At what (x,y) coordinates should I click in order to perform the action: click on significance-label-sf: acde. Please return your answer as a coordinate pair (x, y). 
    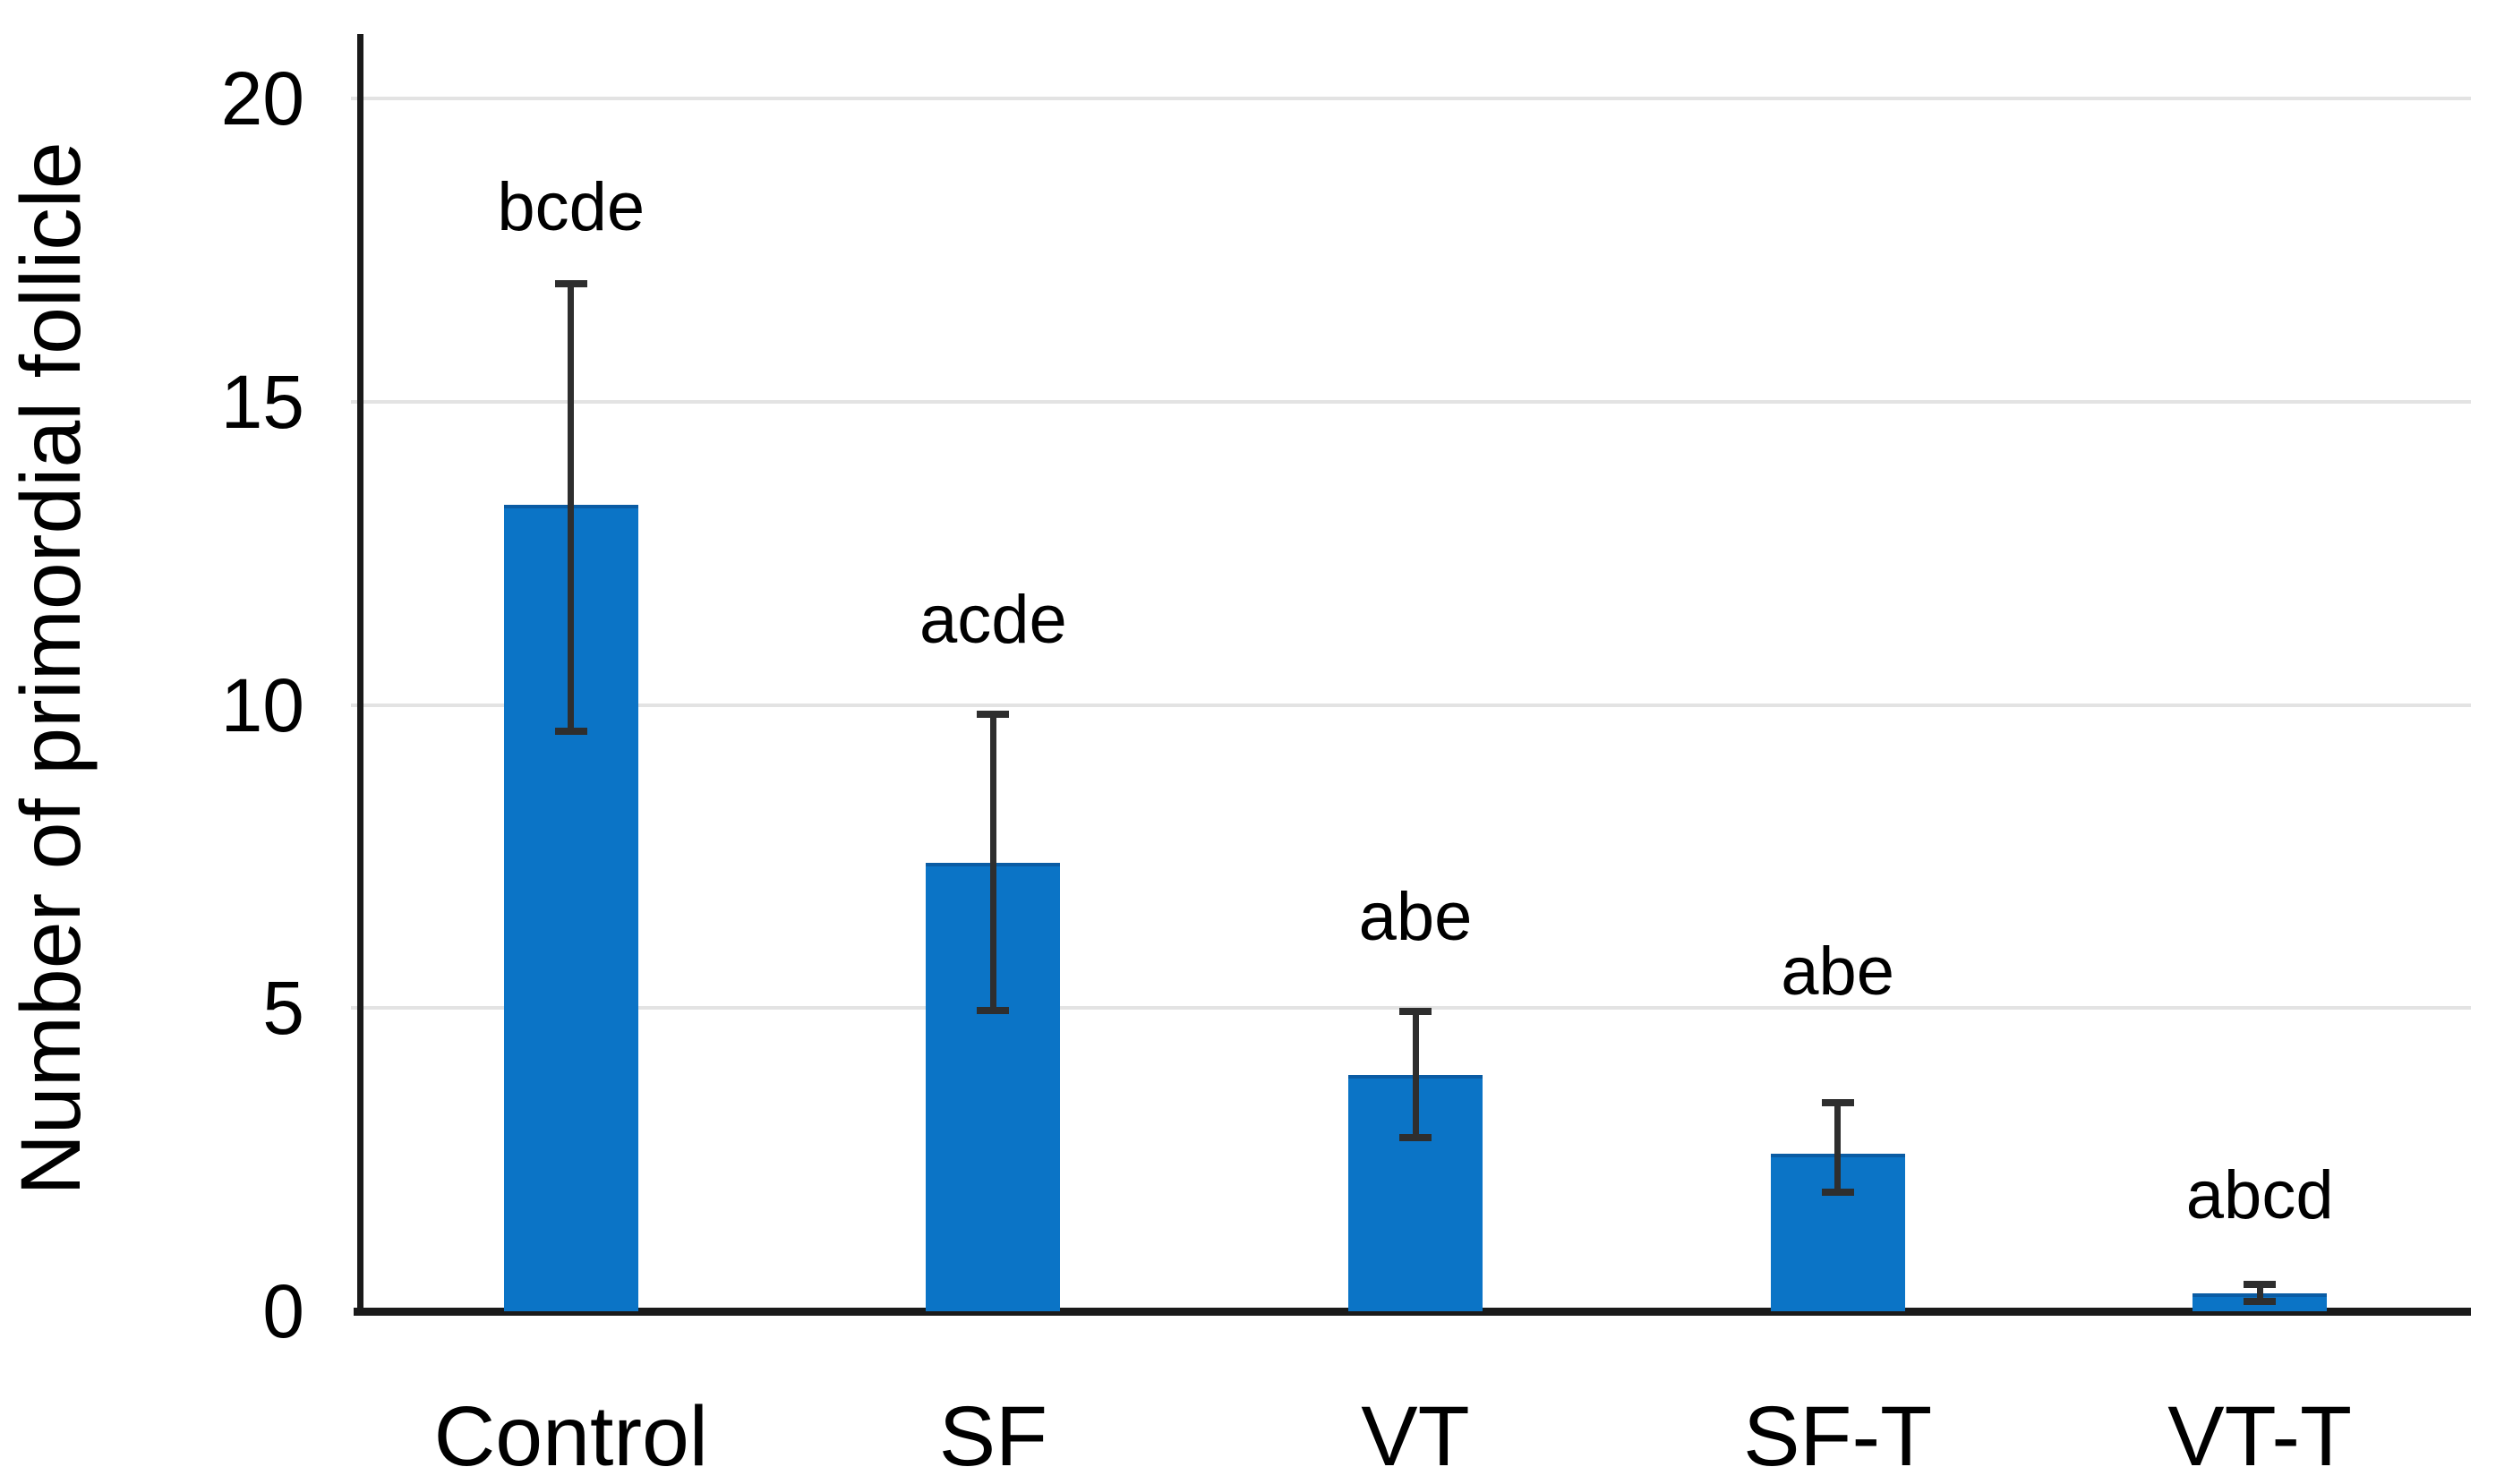
    Looking at the image, I should click on (993, 619).